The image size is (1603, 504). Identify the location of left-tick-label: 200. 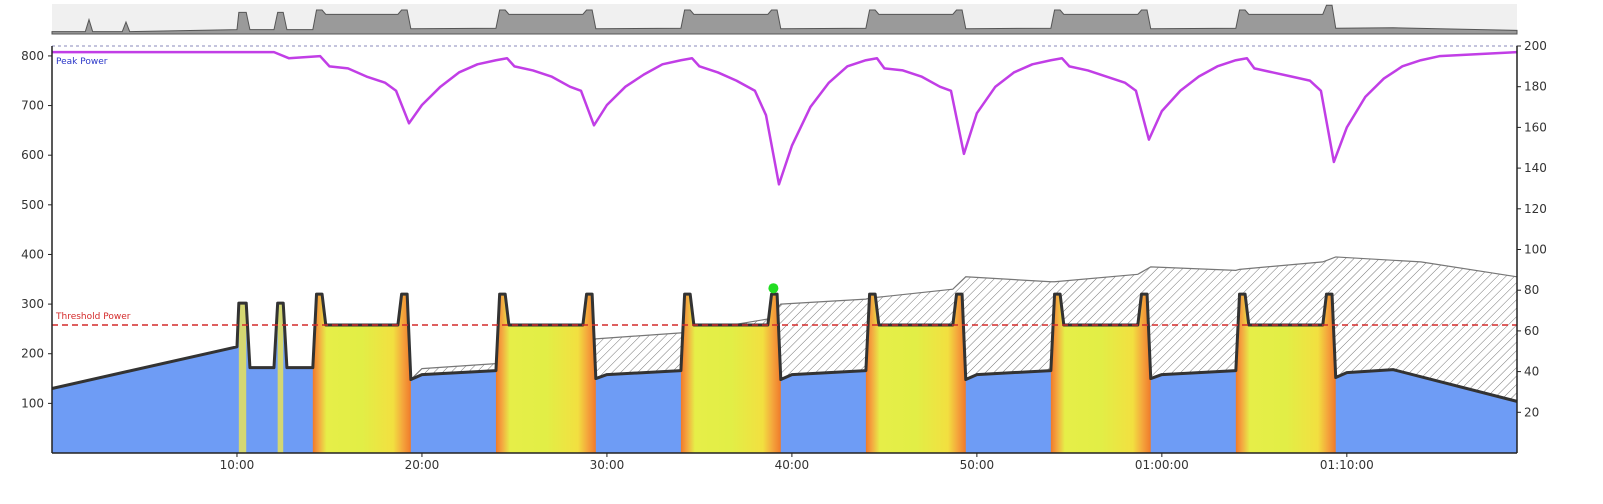
(32, 354).